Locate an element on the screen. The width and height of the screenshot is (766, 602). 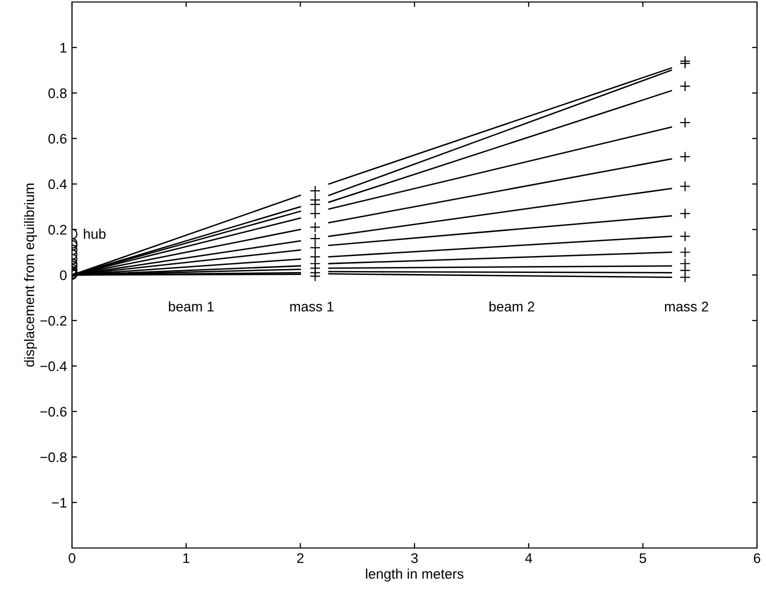
y-tick-label: −0.8 is located at coordinates (53, 457).